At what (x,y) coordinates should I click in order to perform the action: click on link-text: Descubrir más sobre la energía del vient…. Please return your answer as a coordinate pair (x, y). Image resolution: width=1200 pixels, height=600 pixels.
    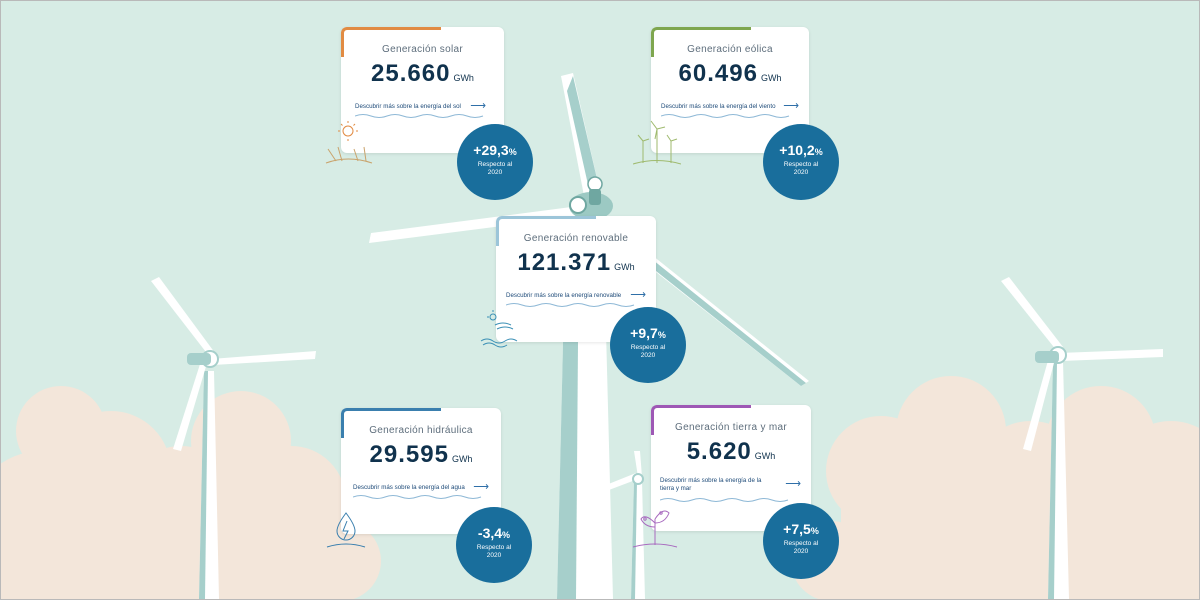
    Looking at the image, I should click on (718, 106).